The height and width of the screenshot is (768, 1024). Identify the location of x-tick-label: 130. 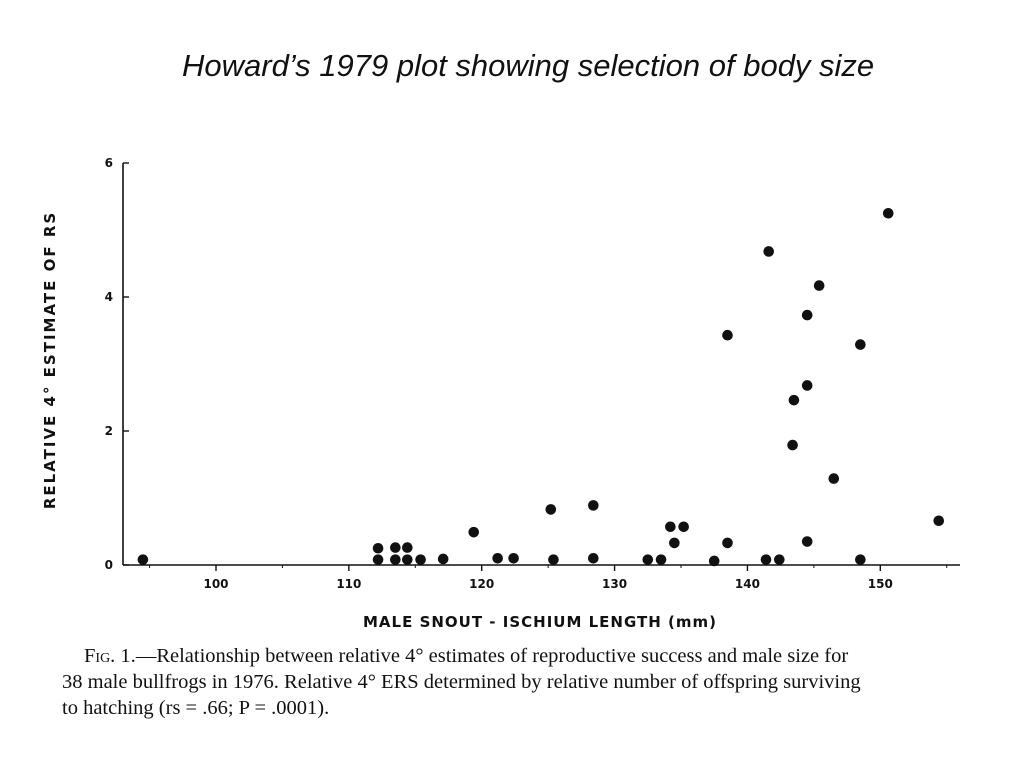
(614, 584).